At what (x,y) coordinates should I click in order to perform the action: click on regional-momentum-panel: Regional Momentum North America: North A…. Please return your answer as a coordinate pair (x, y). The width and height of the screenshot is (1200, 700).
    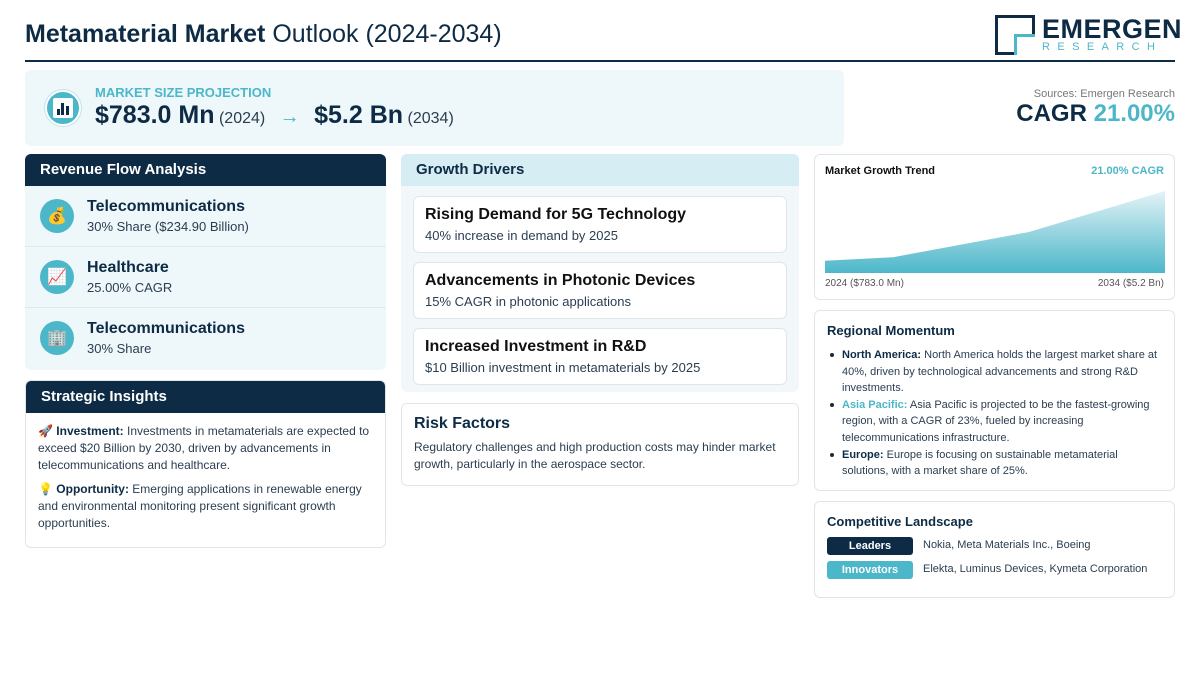
    Looking at the image, I should click on (994, 400).